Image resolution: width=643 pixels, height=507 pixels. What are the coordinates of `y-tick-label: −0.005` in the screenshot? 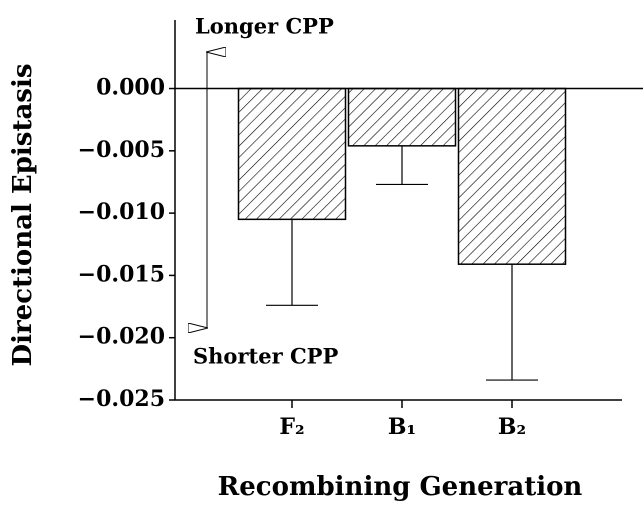 It's located at (121, 150).